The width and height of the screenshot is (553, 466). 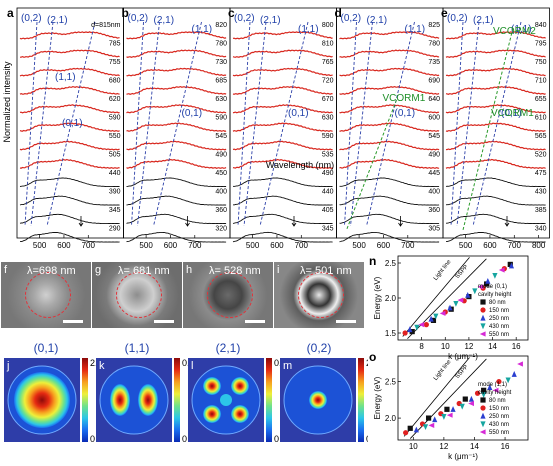 I want to click on diameter-label: 400, so click(x=221, y=192).